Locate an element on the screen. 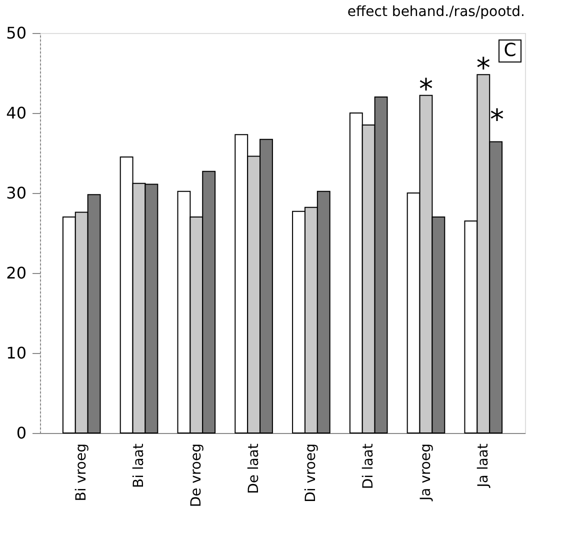 The height and width of the screenshot is (553, 571). y-tick-label: 50 is located at coordinates (16, 33).